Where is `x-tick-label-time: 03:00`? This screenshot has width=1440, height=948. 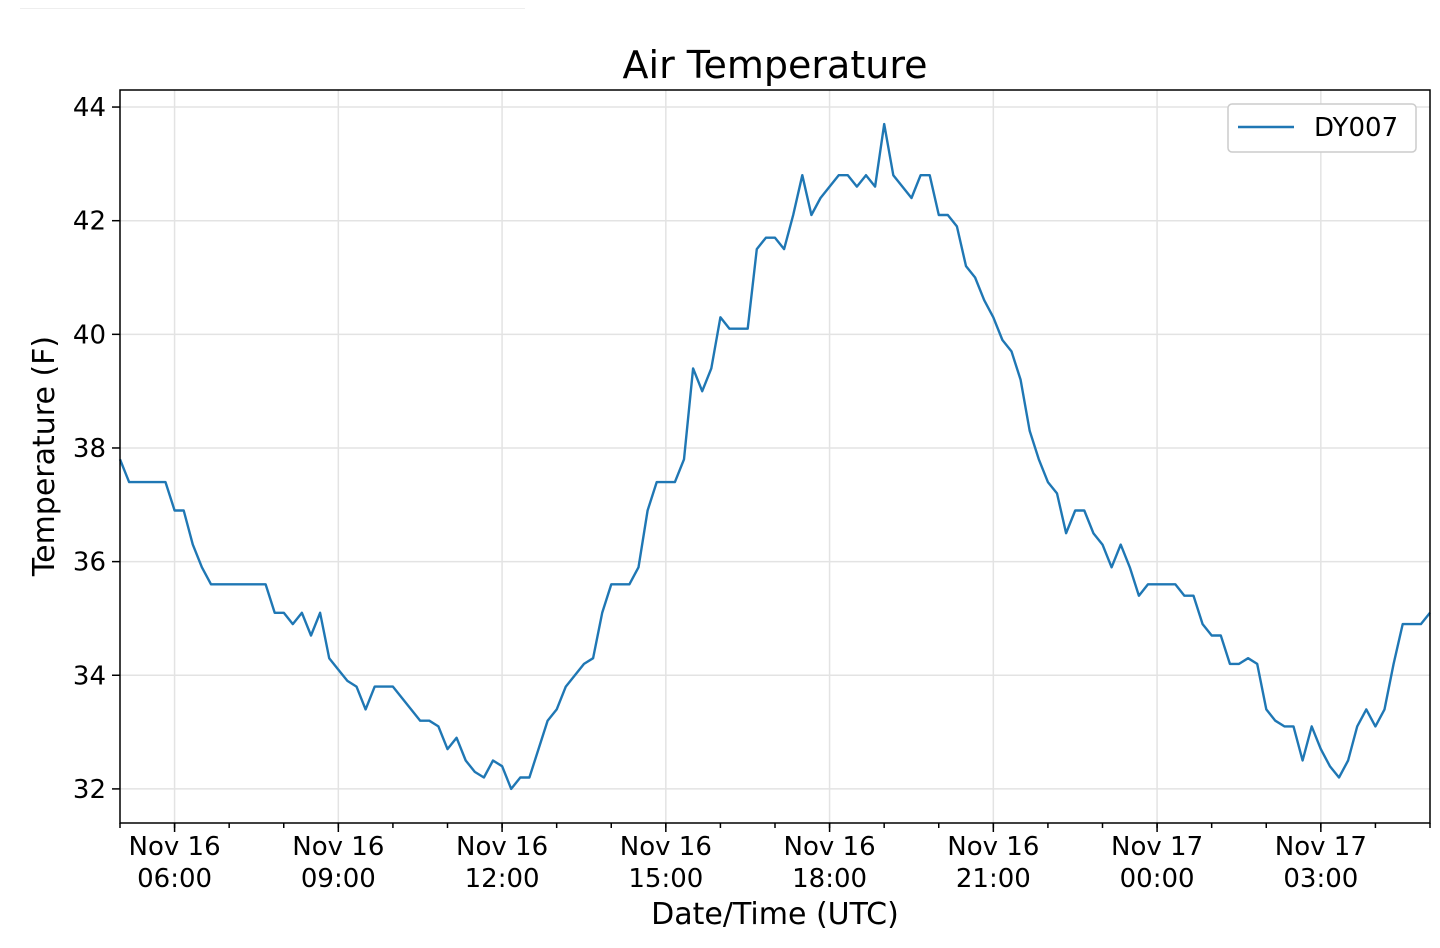 x-tick-label-time: 03:00 is located at coordinates (1320, 879).